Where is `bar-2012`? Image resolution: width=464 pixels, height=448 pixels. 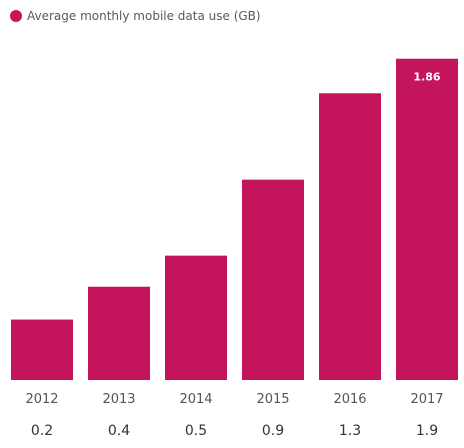
bar-2012 is located at coordinates (42, 349).